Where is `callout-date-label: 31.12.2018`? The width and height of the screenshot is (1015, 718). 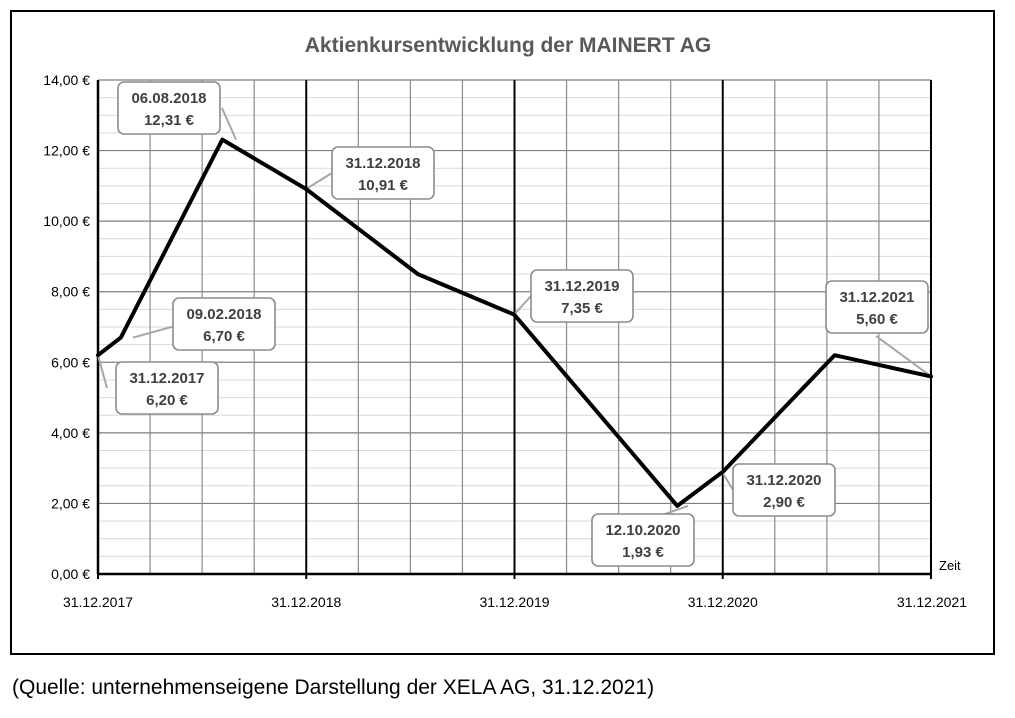
callout-date-label: 31.12.2018 is located at coordinates (382, 163).